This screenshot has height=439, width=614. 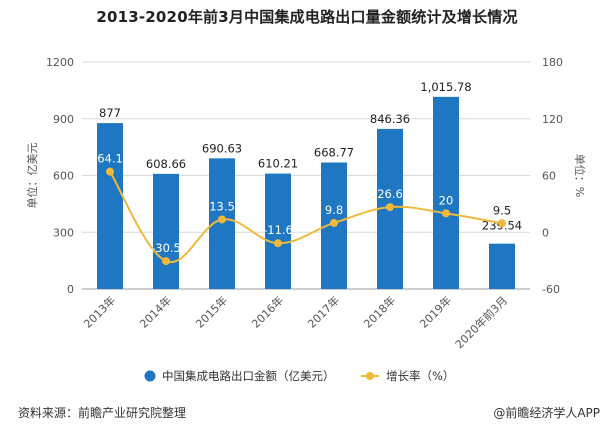 What do you see at coordinates (435, 311) in the screenshot?
I see `x-tick-label: 2019年` at bounding box center [435, 311].